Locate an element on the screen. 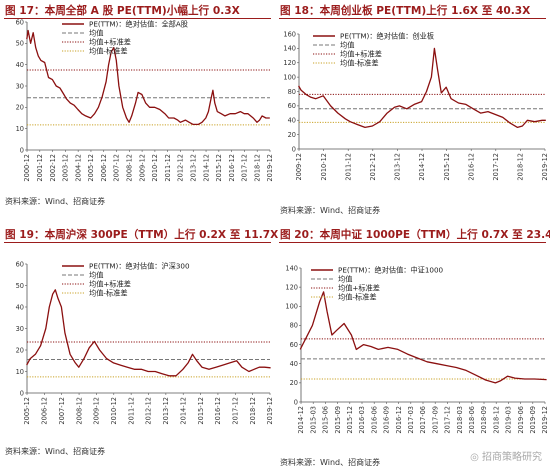 The width and height of the screenshot is (550, 473). legend-label: PE(TTM)：绝对估值：中证1000 is located at coordinates (391, 270).